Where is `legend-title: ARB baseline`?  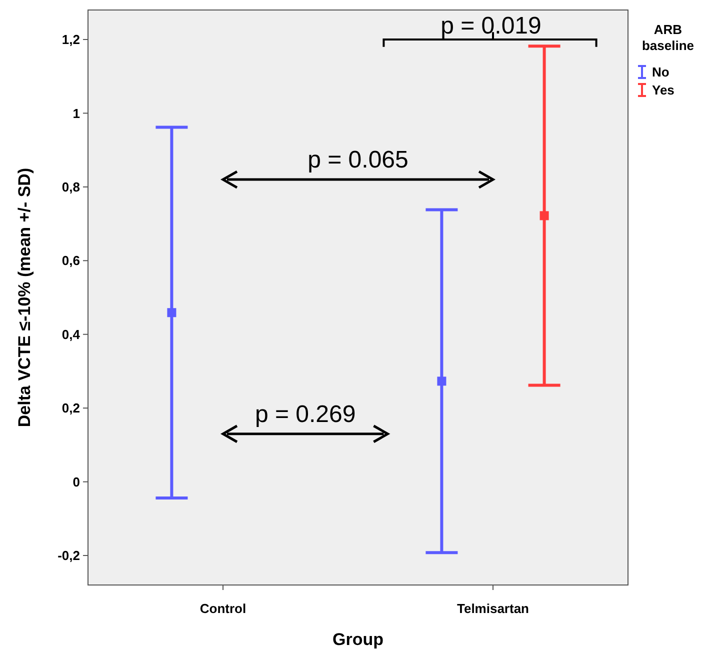
legend-title: ARB baseline is located at coordinates (668, 37).